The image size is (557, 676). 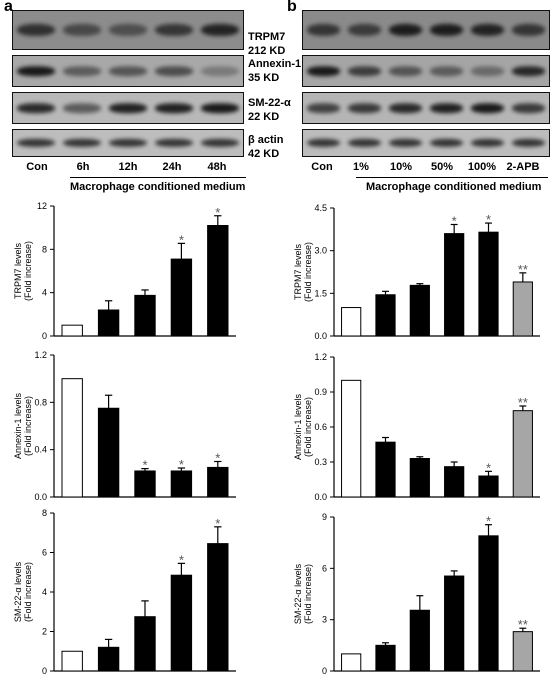 What do you see at coordinates (217, 167) in the screenshot?
I see `lane-label-a-4: 48h` at bounding box center [217, 167].